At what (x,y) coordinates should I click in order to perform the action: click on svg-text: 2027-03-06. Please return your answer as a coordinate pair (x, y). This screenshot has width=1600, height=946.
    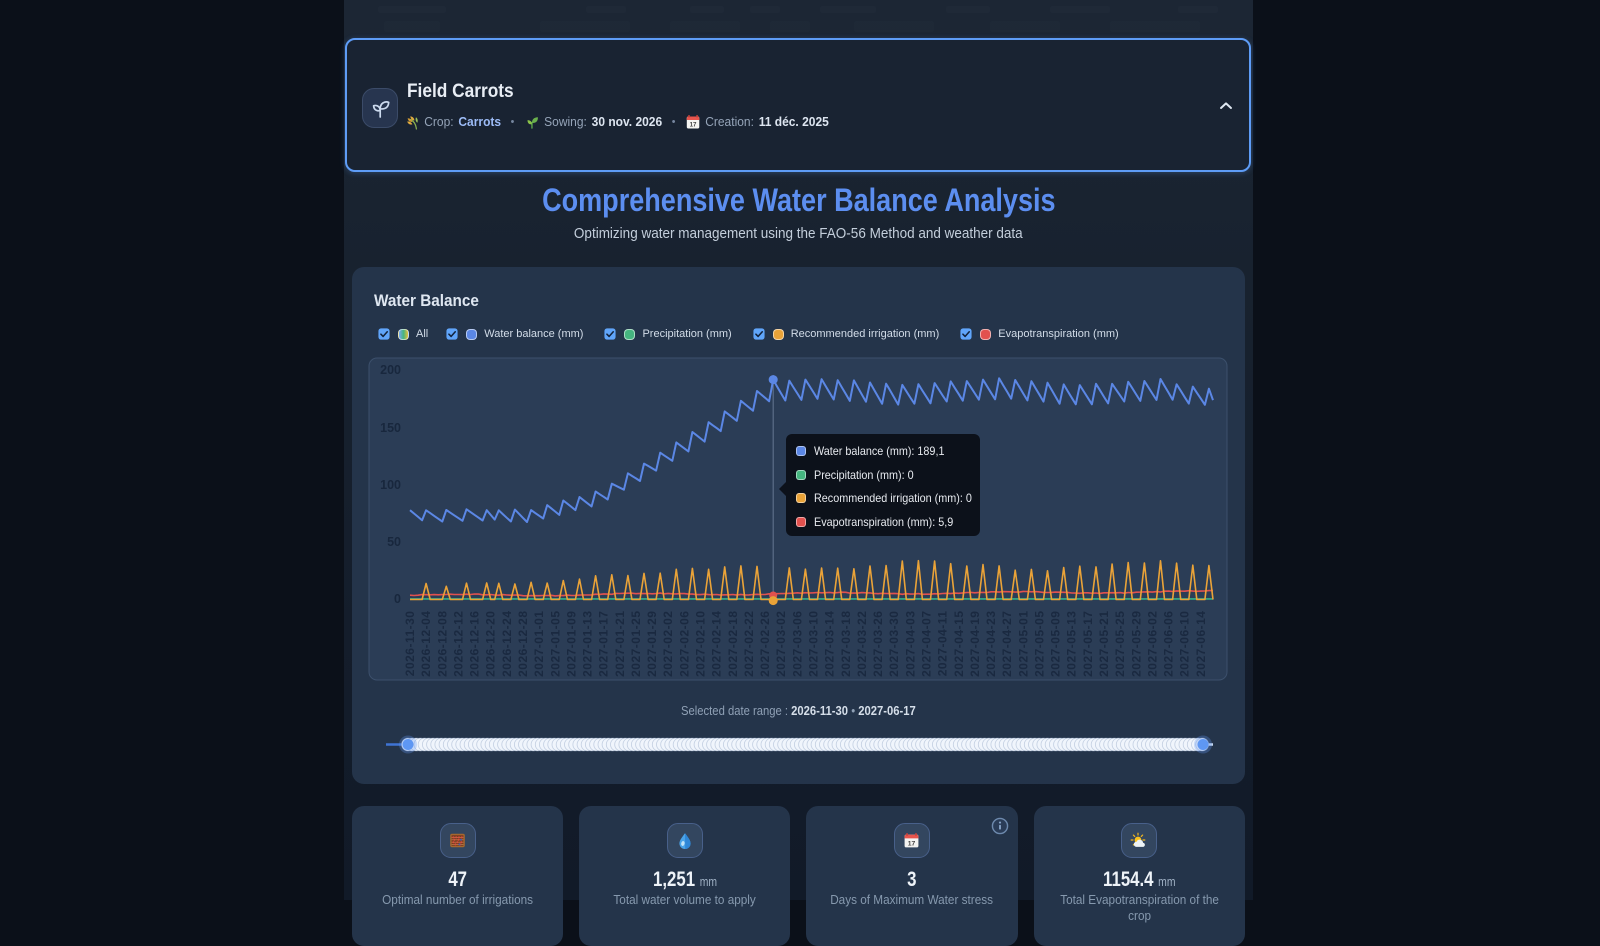
    Looking at the image, I should click on (797, 644).